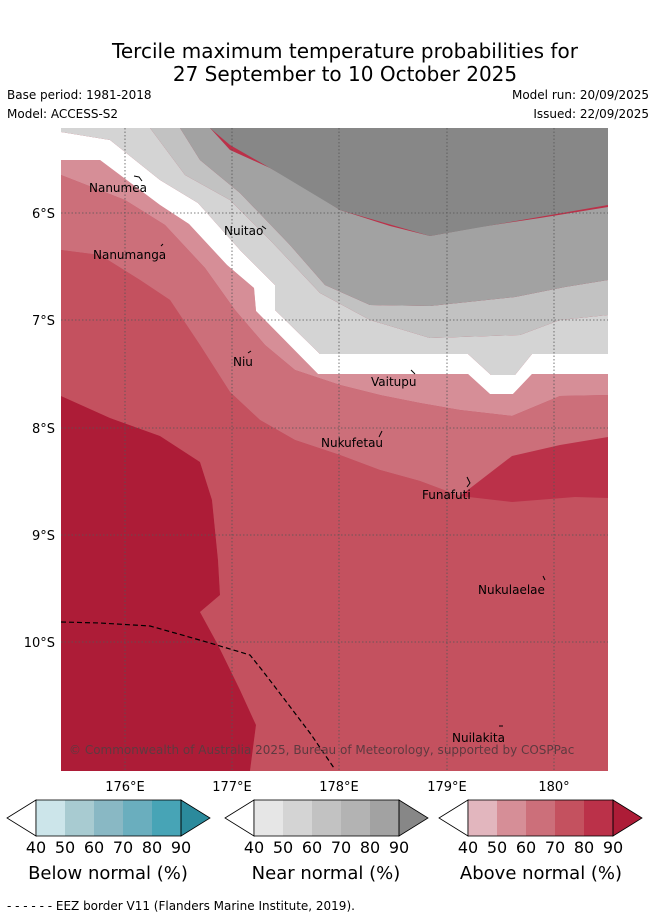  I want to click on below-extend-high, so click(195, 818).